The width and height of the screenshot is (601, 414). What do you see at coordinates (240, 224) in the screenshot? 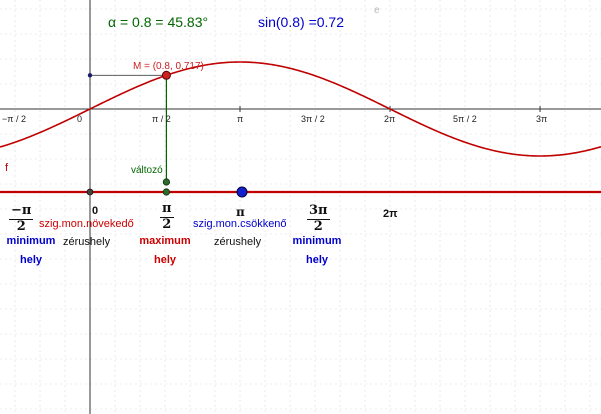
I see `decreasing-label: szig.mon.csökkenő` at bounding box center [240, 224].